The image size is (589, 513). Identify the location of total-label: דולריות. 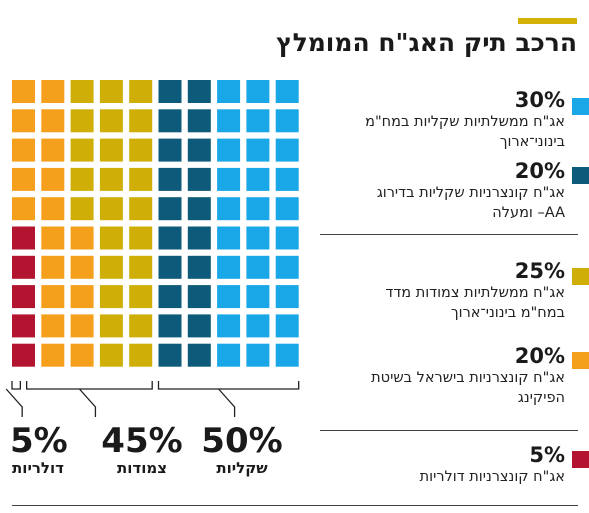
(38, 468).